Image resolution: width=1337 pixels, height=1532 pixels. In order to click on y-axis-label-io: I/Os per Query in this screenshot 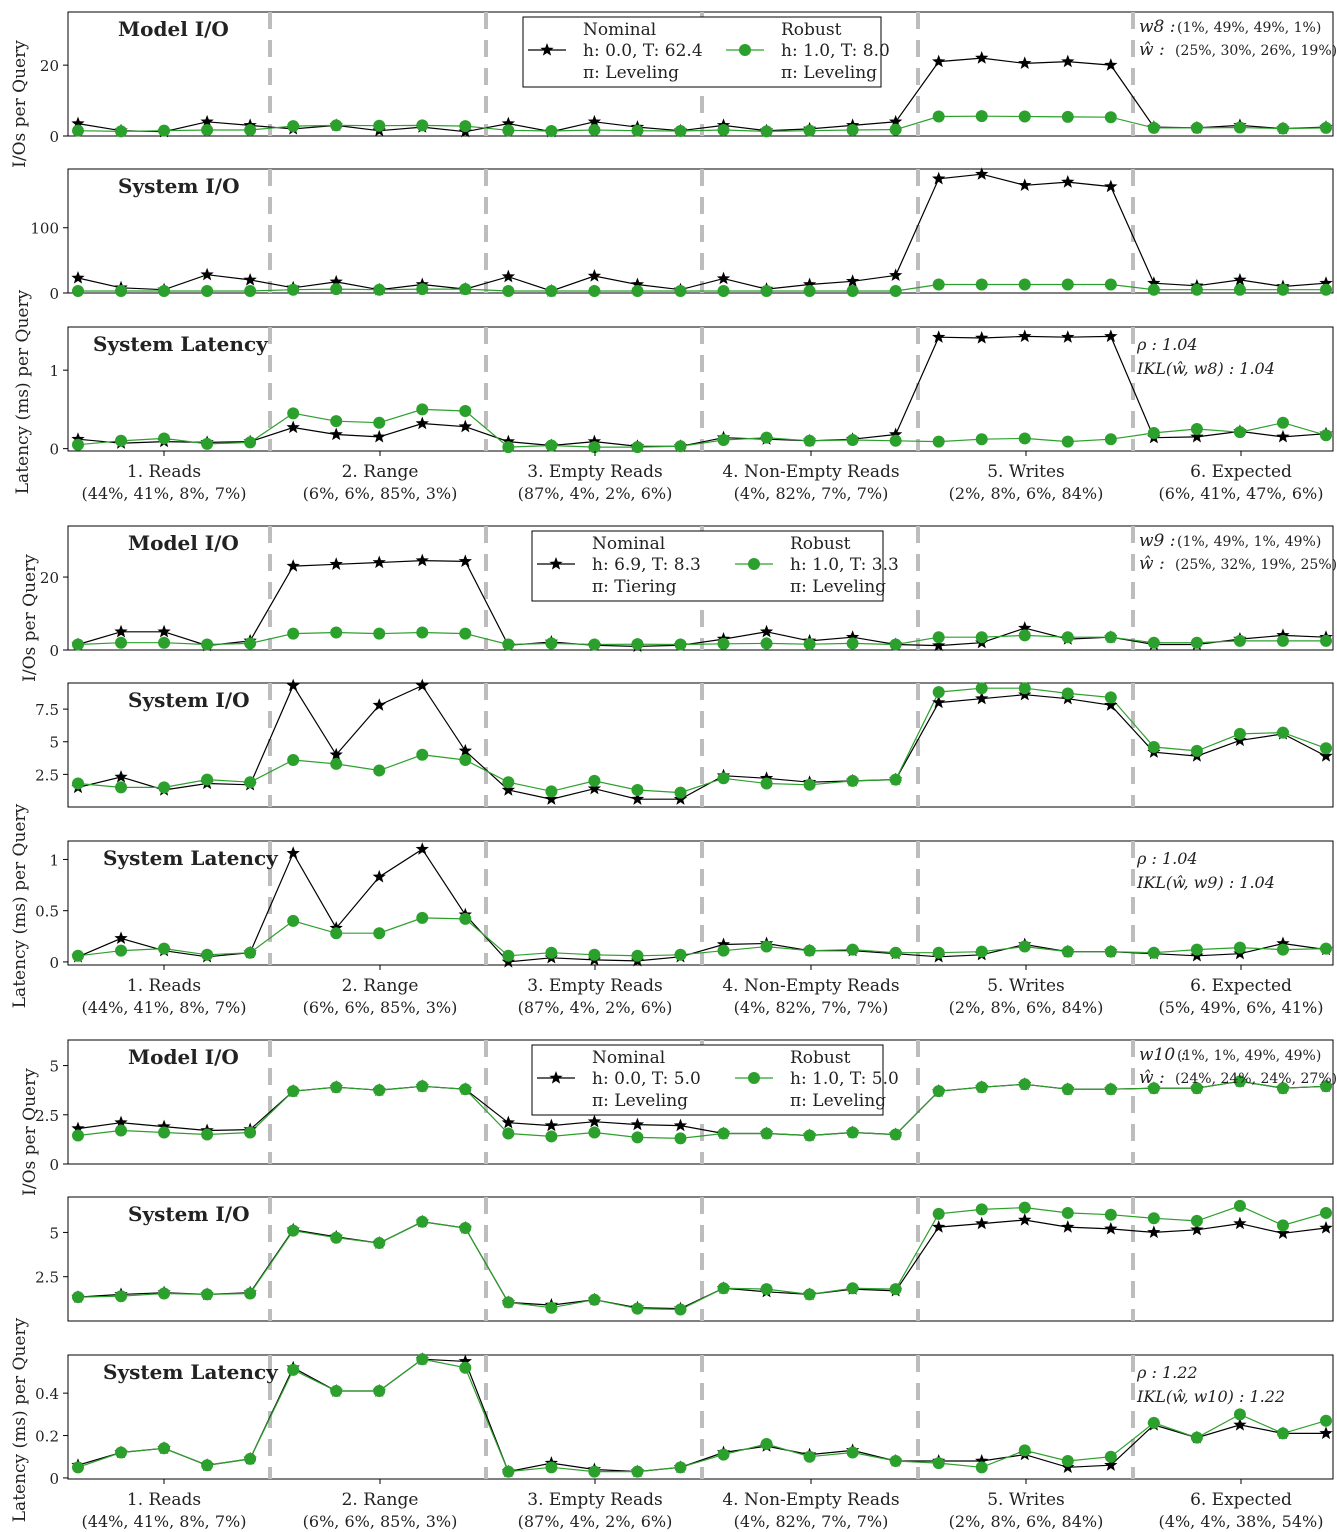, I will do `click(20, 104)`.